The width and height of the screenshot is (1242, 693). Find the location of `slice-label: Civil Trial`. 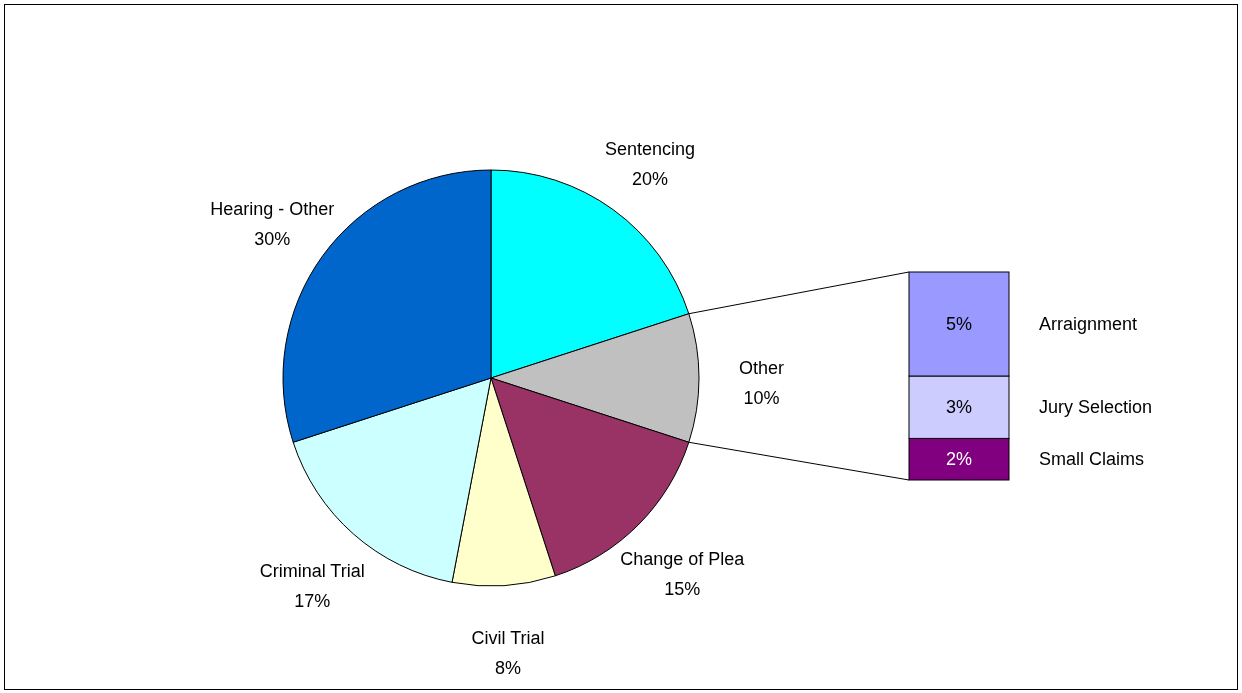

slice-label: Civil Trial is located at coordinates (508, 637).